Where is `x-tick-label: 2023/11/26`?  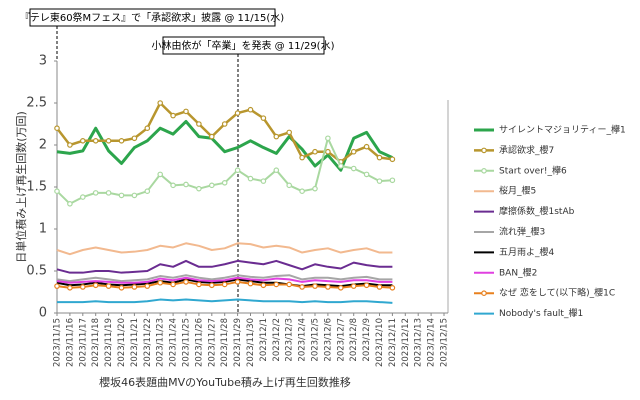
x-tick-label: 2023/11/26 is located at coordinates (199, 342).